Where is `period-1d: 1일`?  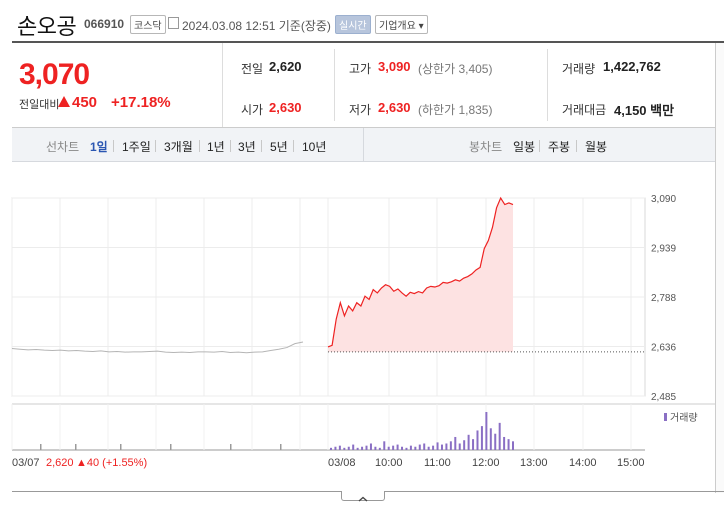
period-1d: 1일 is located at coordinates (99, 147).